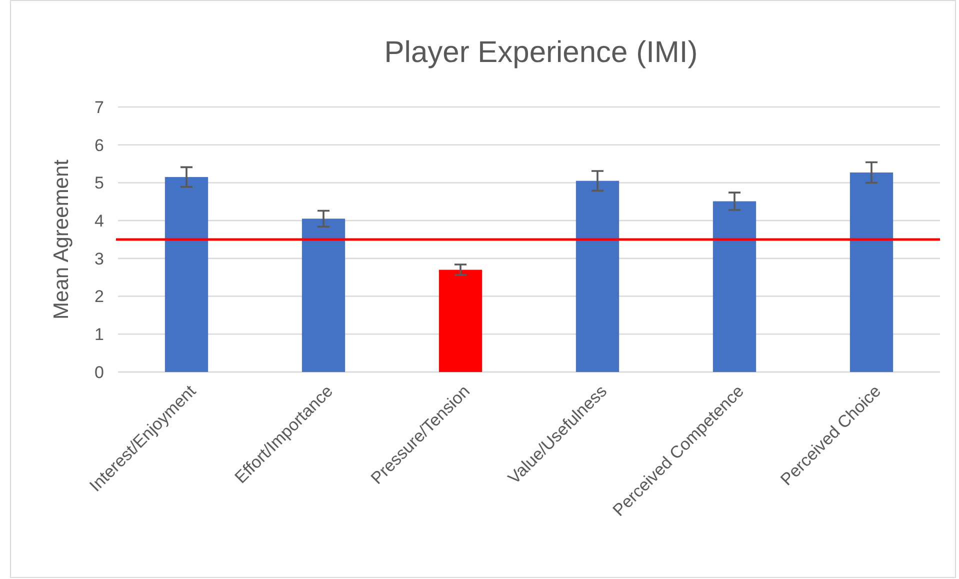 The image size is (959, 579). What do you see at coordinates (541, 52) in the screenshot?
I see `chart-title: Player Experience (IMI)` at bounding box center [541, 52].